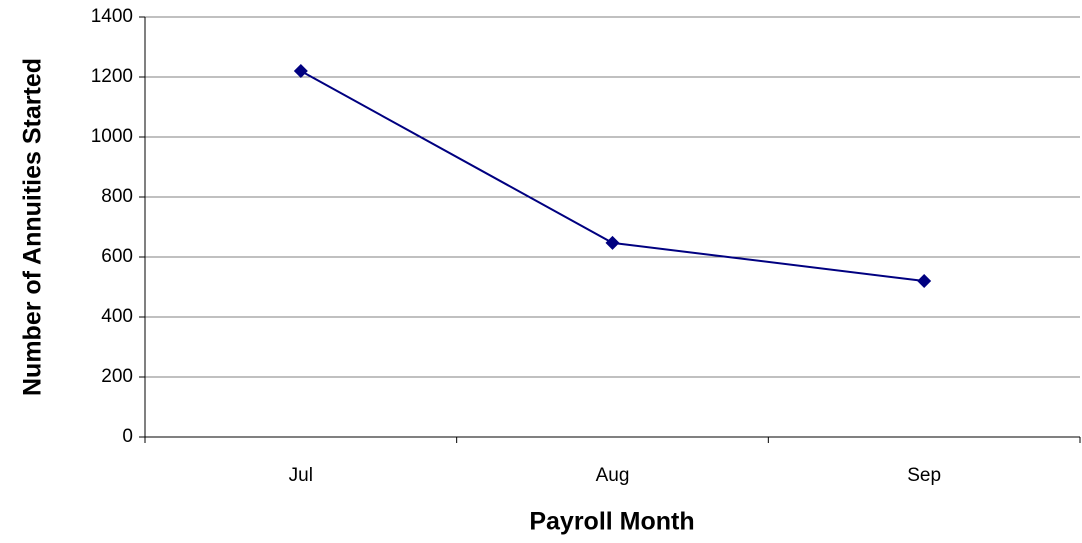  What do you see at coordinates (127, 436) in the screenshot?
I see `y-tick-label: 0` at bounding box center [127, 436].